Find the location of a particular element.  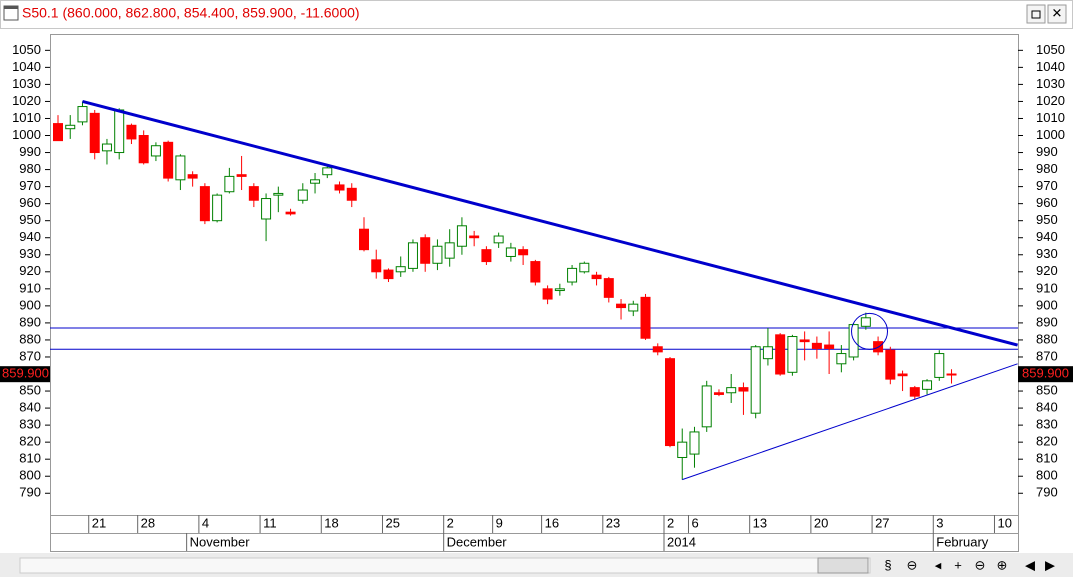

title-bar is located at coordinates (536, 14).